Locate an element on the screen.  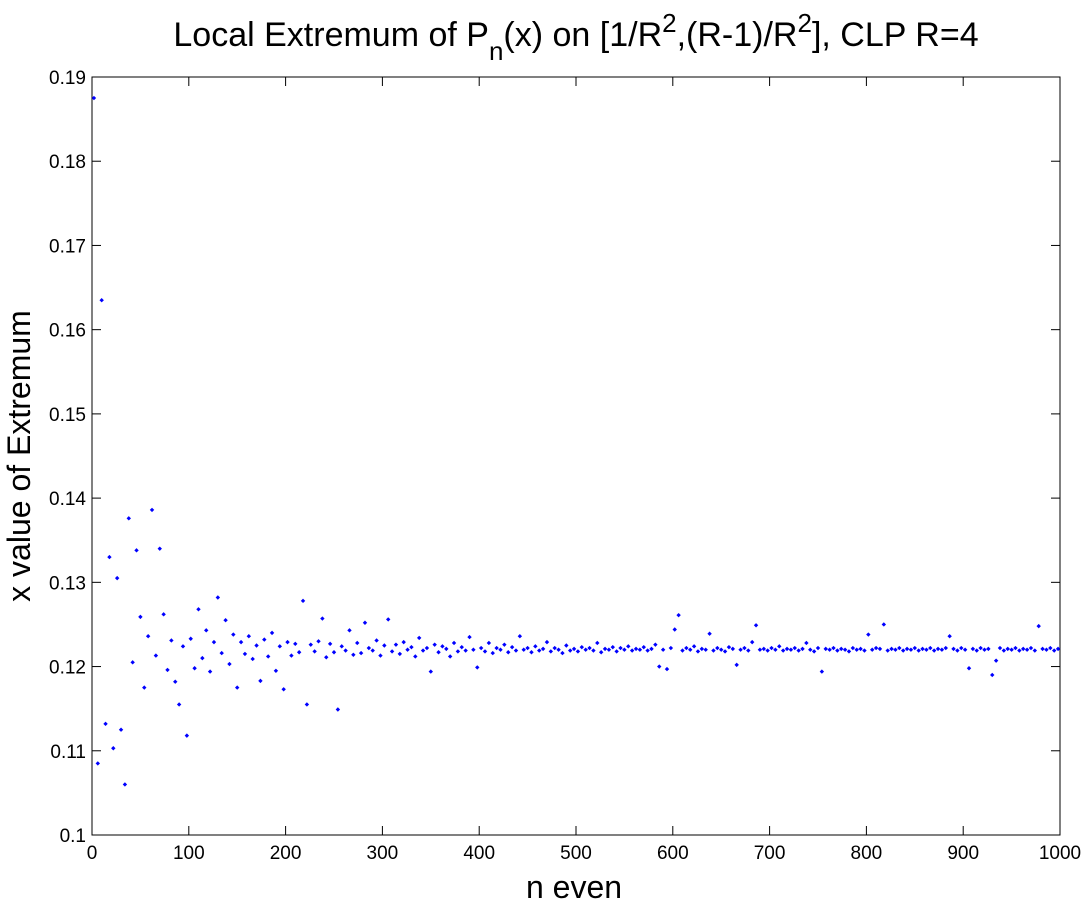
title-part: (x) on [1/R is located at coordinates (582, 35).